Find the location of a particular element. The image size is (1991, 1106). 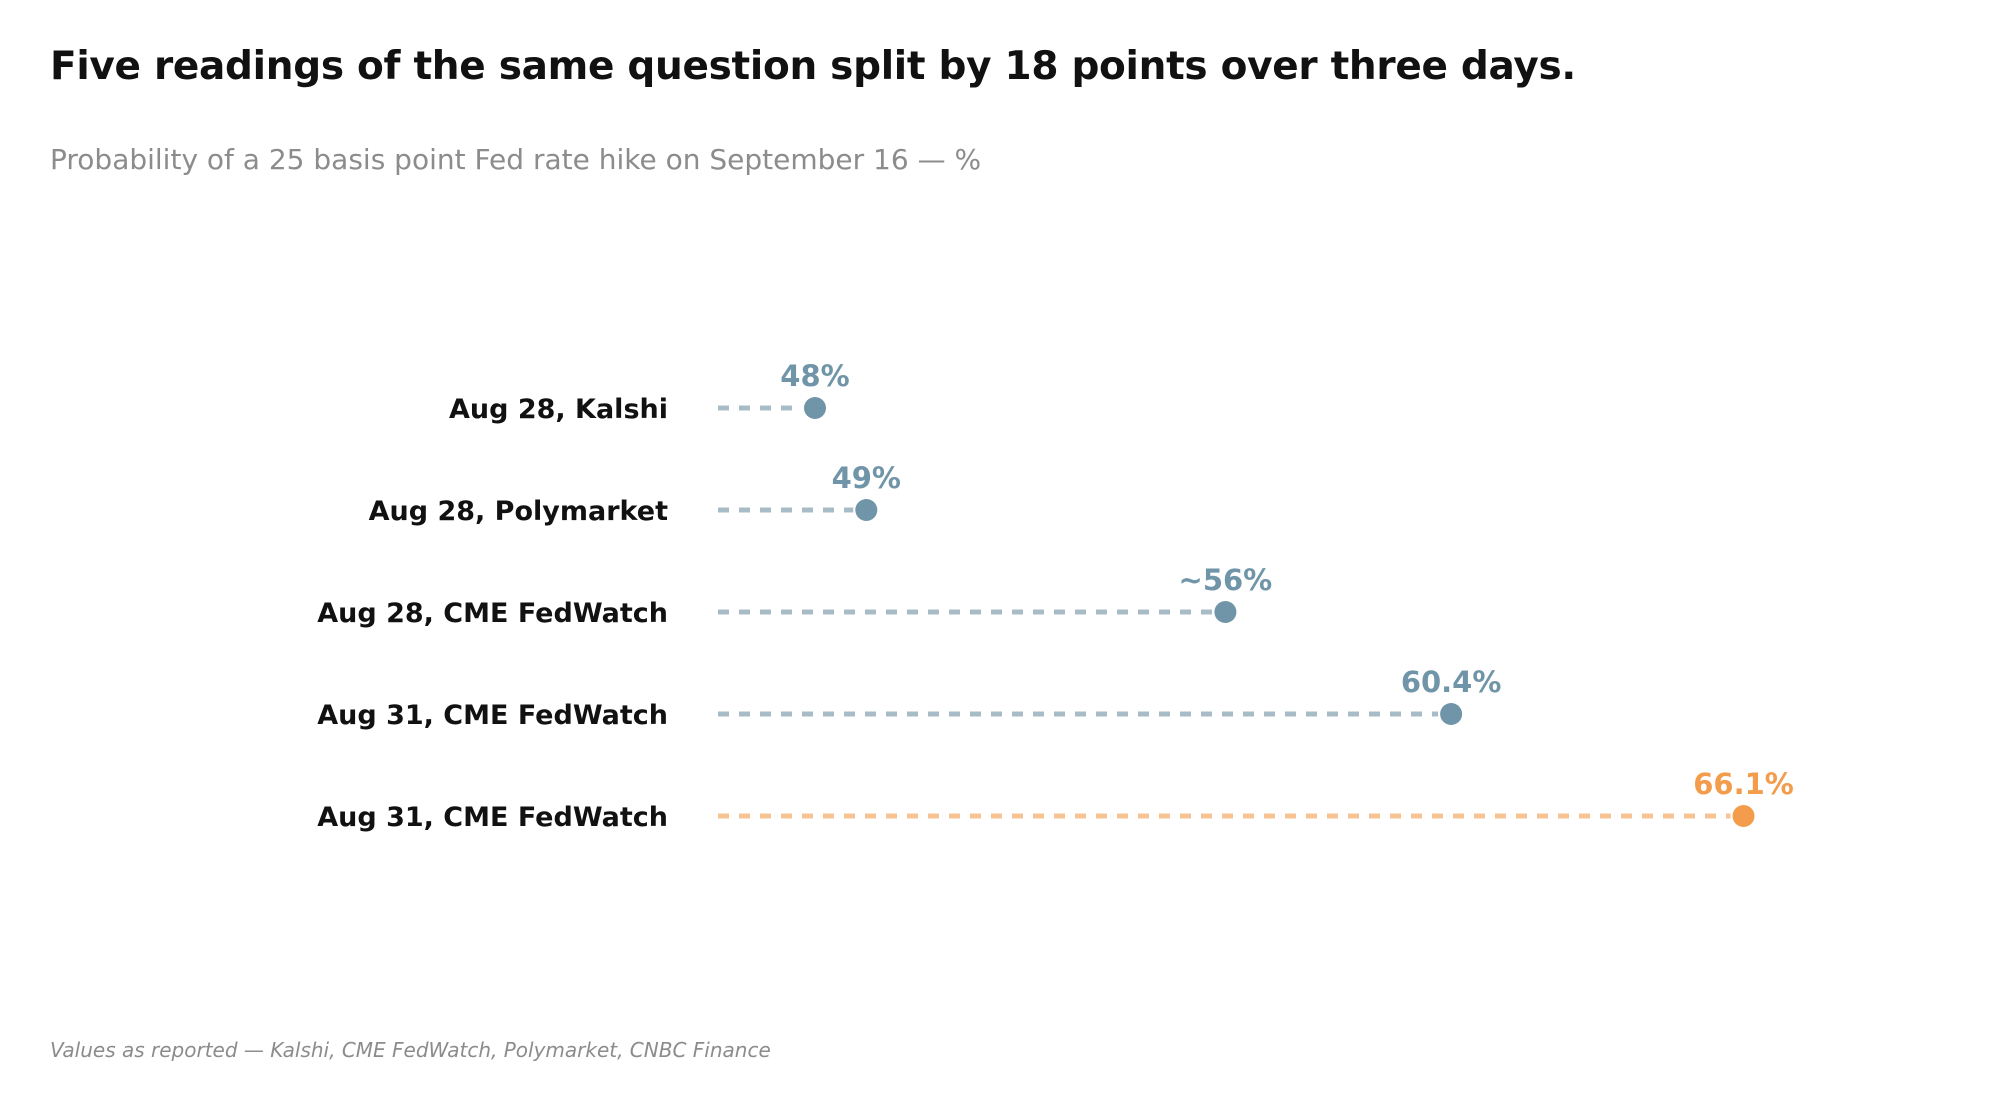

row-label: Aug 28, Kalshi is located at coordinates (558, 409).